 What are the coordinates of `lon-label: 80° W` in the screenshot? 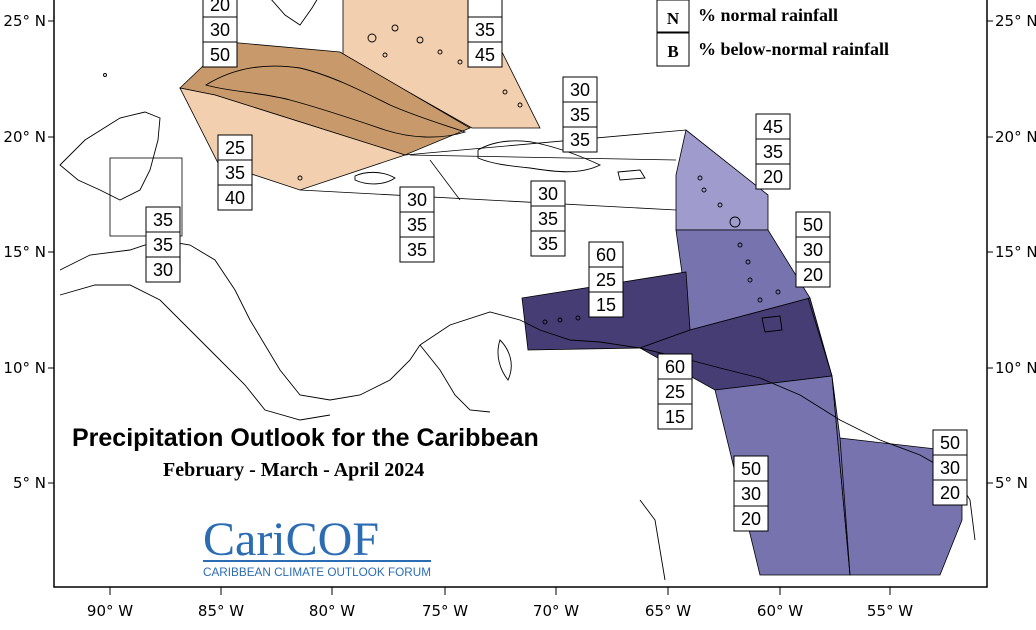 It's located at (332, 611).